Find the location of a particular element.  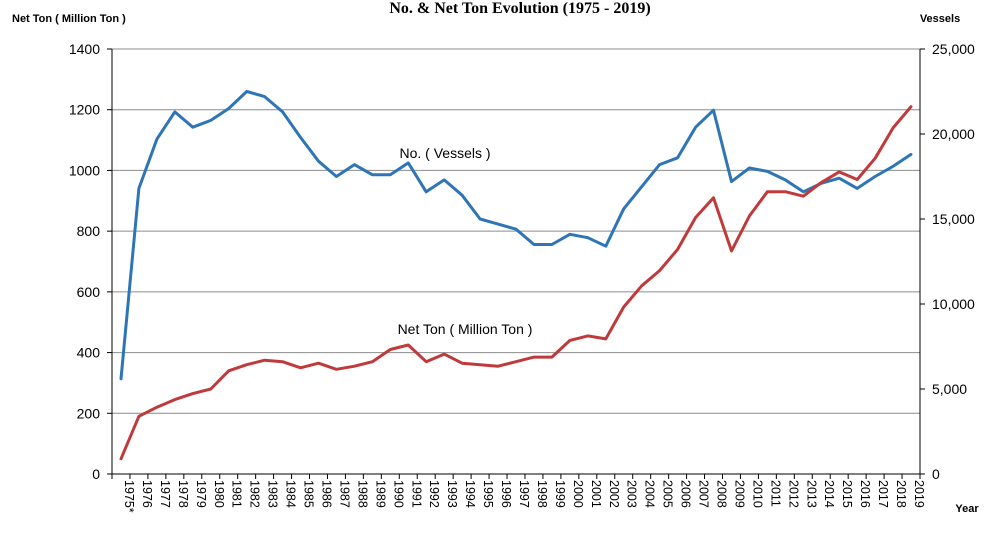

x-tick-label: 1995 is located at coordinates (488, 494).